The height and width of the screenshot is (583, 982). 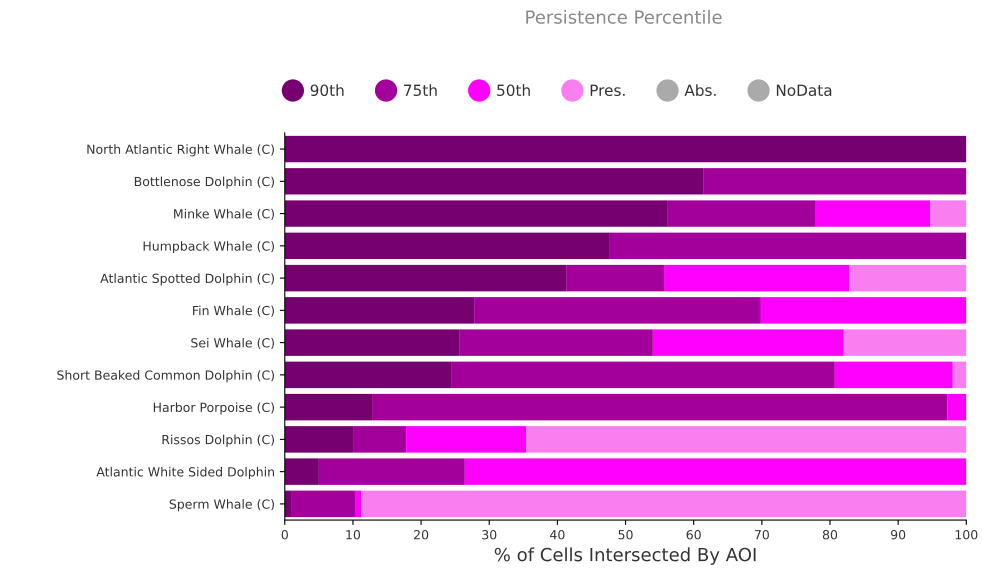 I want to click on y-tick-label: Bottlenose Dolphin (C), so click(x=204, y=182).